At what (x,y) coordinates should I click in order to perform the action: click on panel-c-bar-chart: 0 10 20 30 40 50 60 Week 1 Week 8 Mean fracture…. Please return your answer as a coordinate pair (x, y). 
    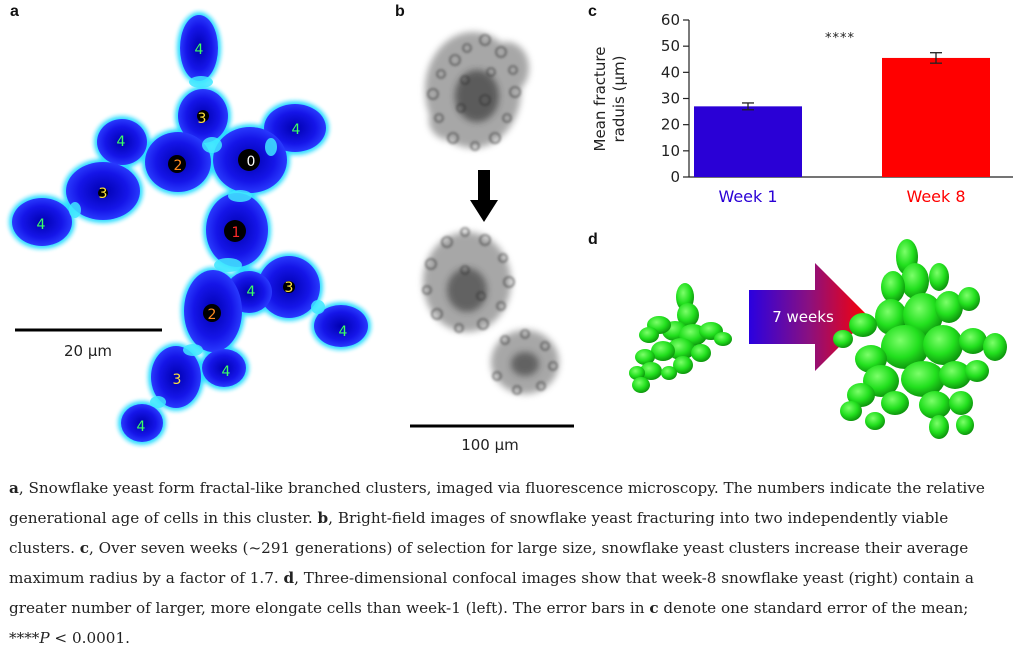
    Looking at the image, I should click on (803, 108).